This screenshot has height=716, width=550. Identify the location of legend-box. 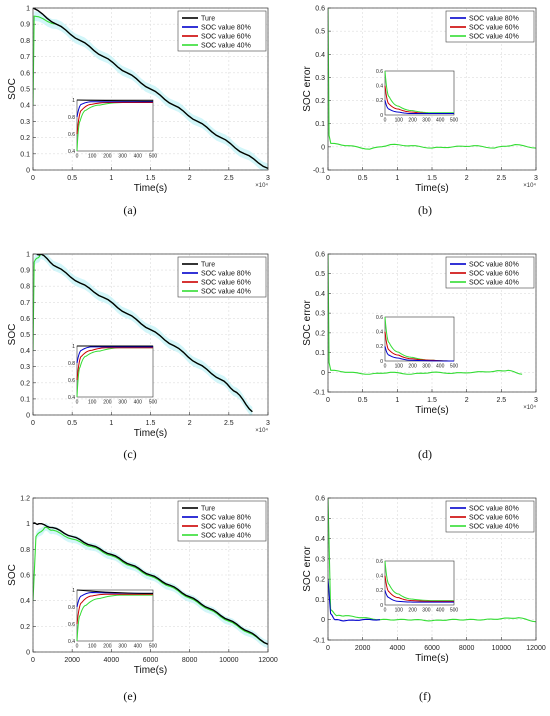
(490, 272).